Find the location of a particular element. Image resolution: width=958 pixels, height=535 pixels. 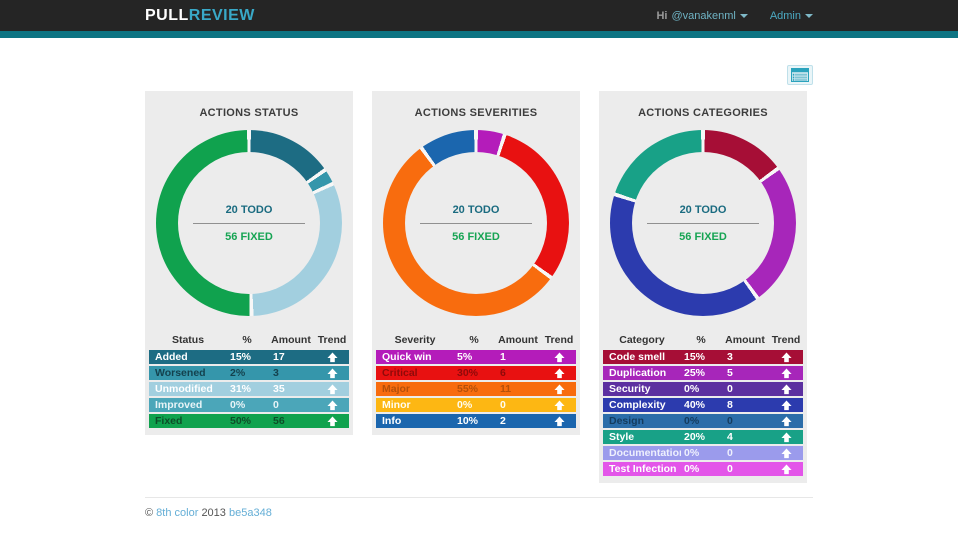

row-label: Info is located at coordinates (392, 421).